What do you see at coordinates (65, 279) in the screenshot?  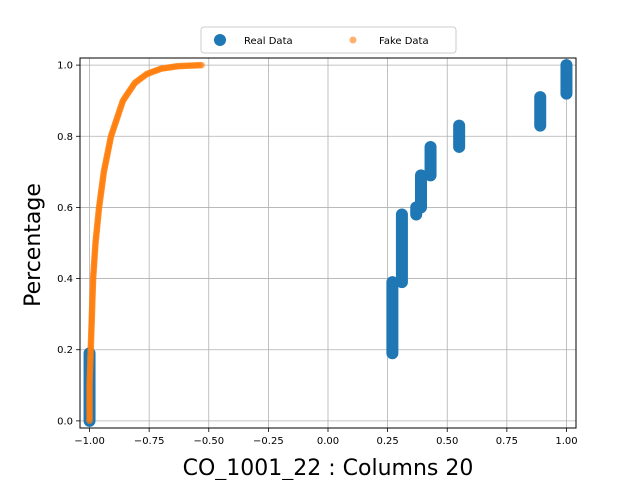 I see `y-tick-label: 0.4` at bounding box center [65, 279].